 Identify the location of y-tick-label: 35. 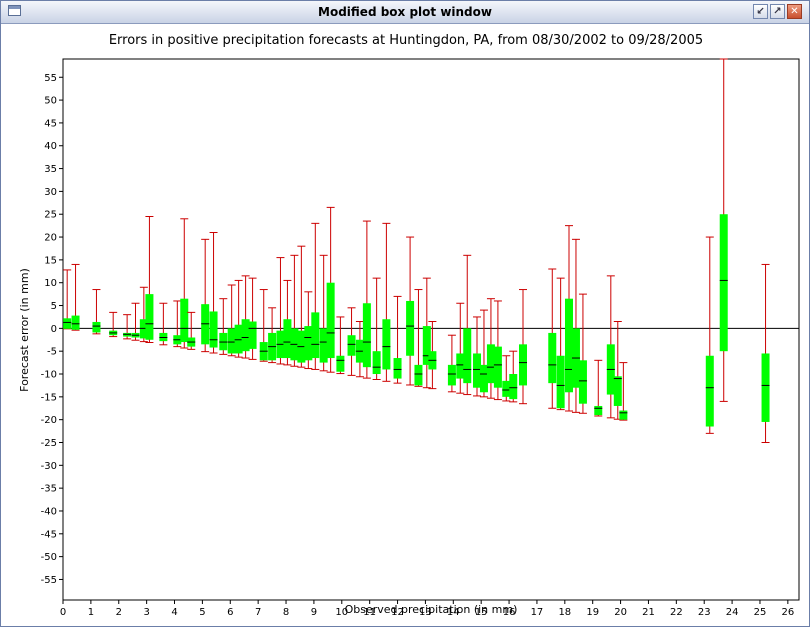
(50, 169).